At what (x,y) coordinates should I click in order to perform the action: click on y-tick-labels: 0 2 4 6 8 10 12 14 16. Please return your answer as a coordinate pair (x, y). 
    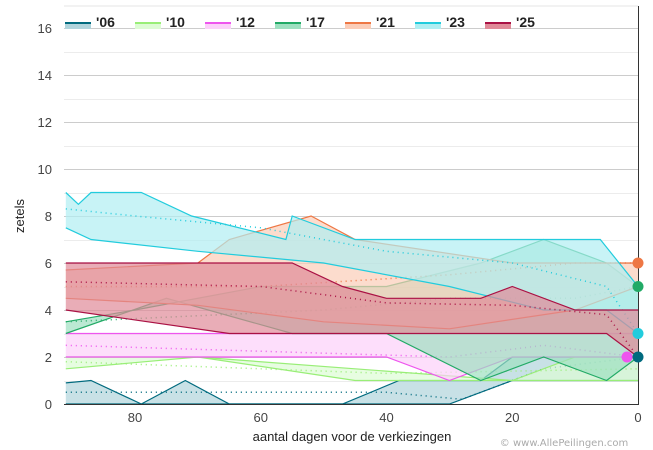
    Looking at the image, I should click on (45, 216).